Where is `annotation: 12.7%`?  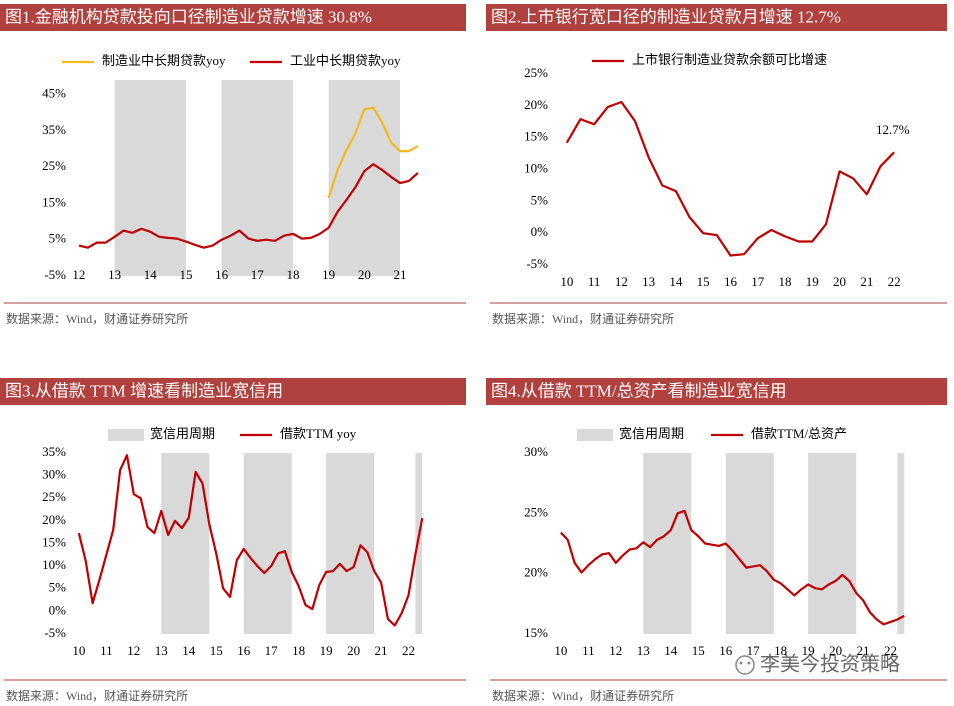
annotation: 12.7% is located at coordinates (893, 129).